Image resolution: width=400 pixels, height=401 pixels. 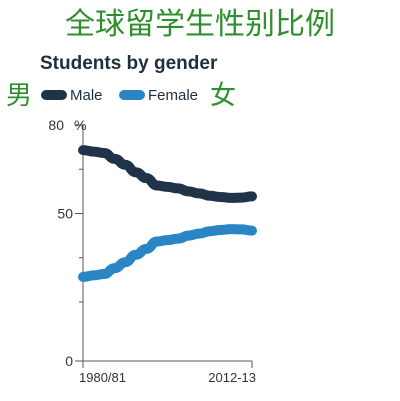 I want to click on legend-label-male: Male, so click(x=86, y=95).